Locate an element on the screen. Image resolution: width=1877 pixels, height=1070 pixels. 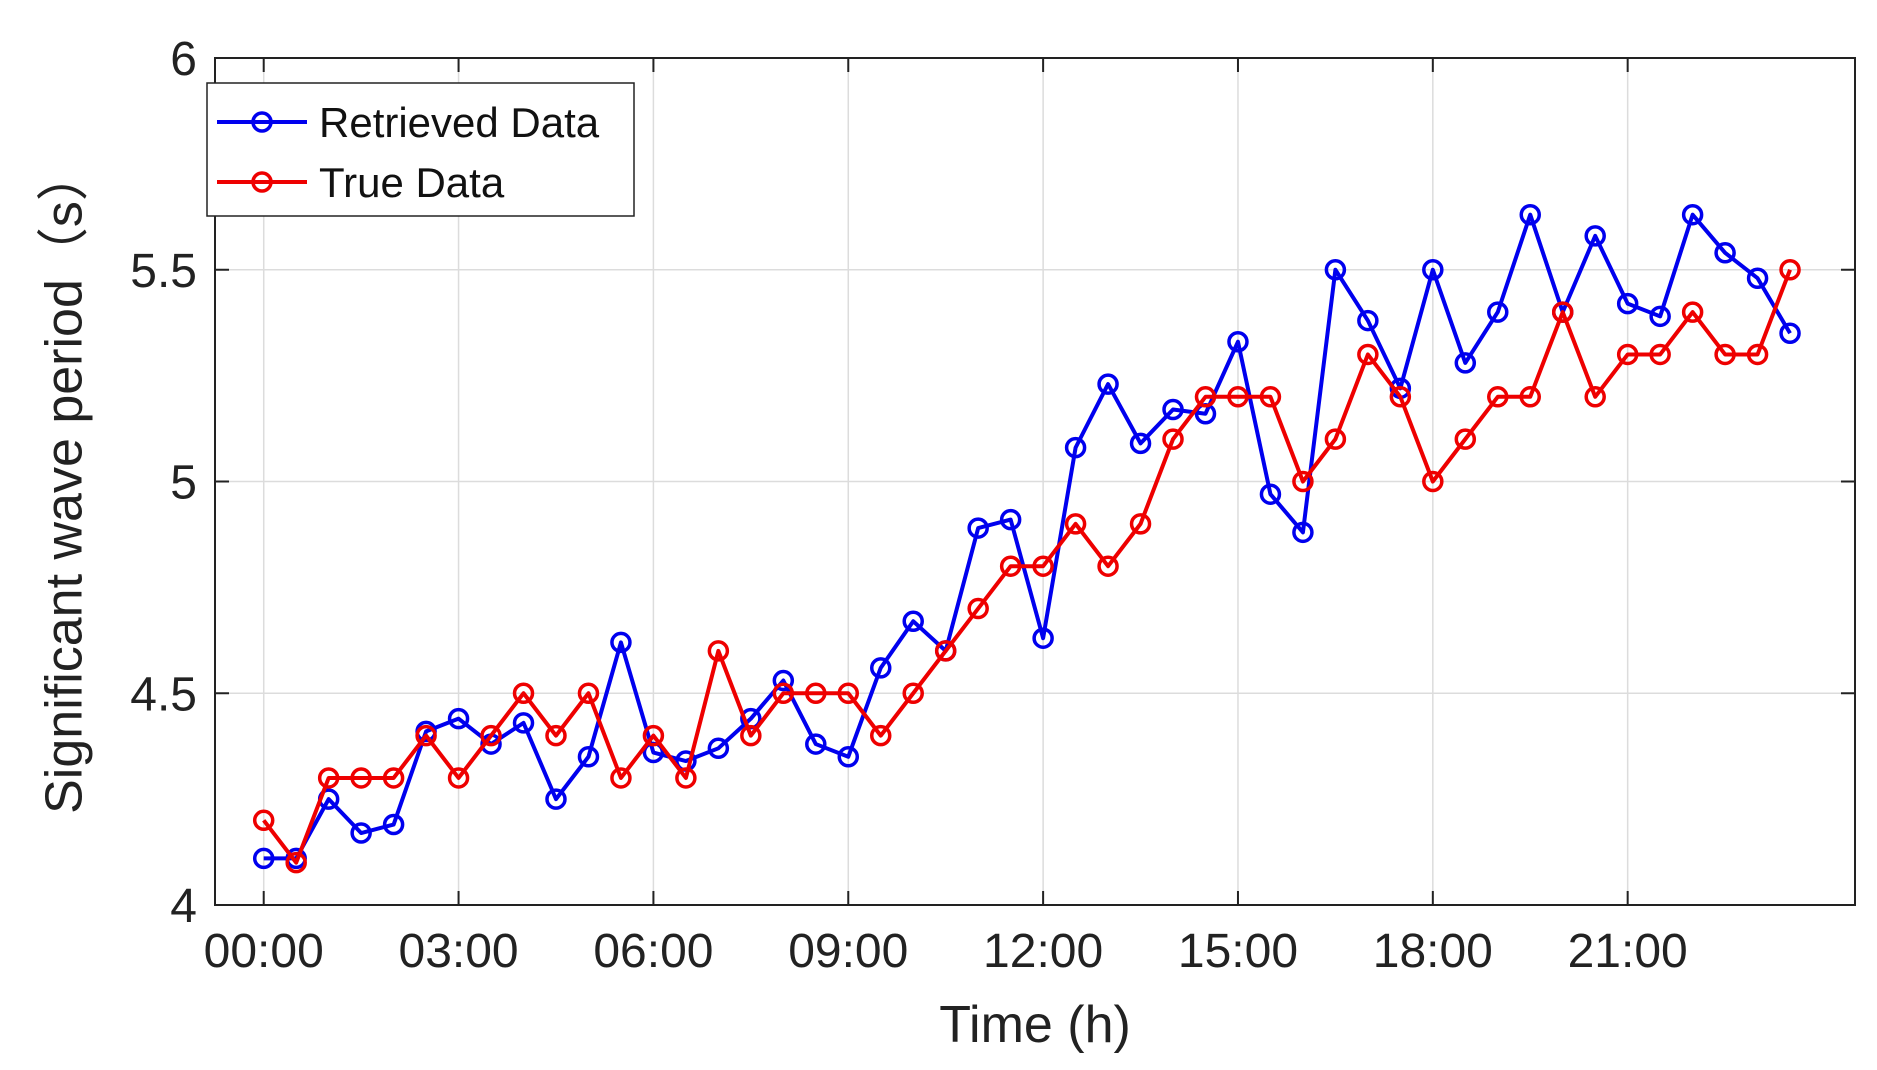
legend: Retrieved Data True Data is located at coordinates (420, 149).